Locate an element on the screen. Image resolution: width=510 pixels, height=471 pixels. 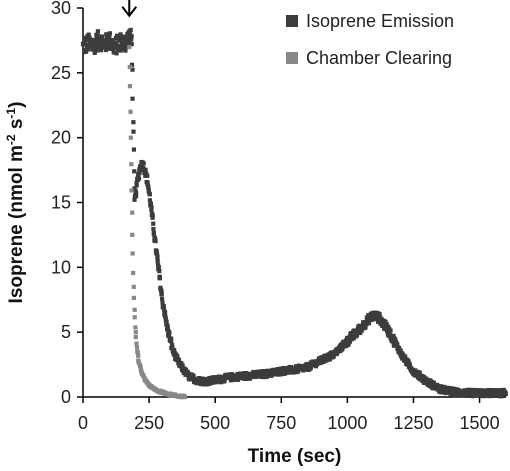
y-tick-label: 25 is located at coordinates (61, 73).